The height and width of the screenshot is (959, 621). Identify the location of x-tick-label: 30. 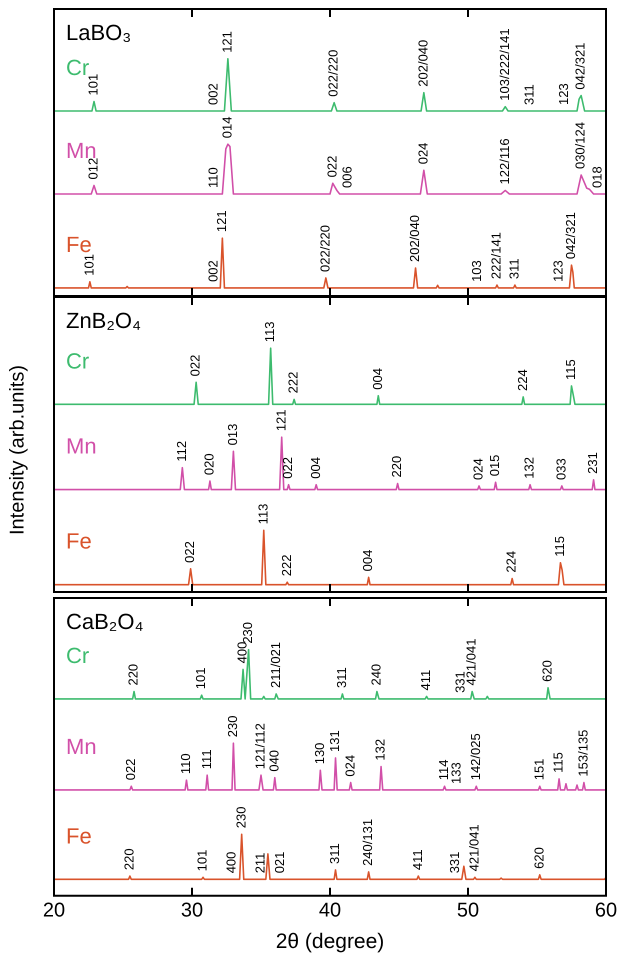
(192, 910).